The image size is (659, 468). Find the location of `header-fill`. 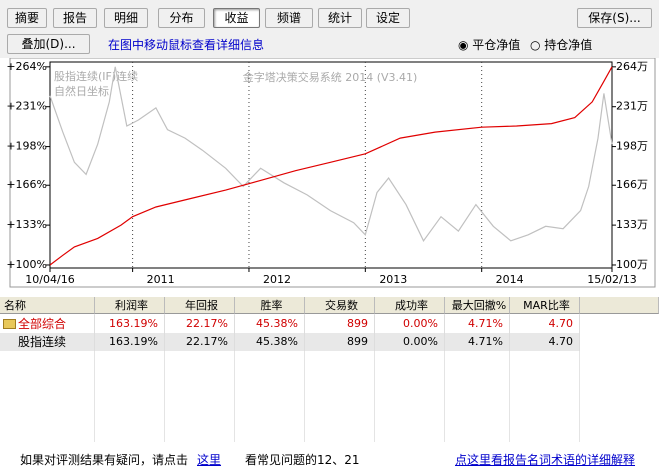

header-fill is located at coordinates (619, 305).